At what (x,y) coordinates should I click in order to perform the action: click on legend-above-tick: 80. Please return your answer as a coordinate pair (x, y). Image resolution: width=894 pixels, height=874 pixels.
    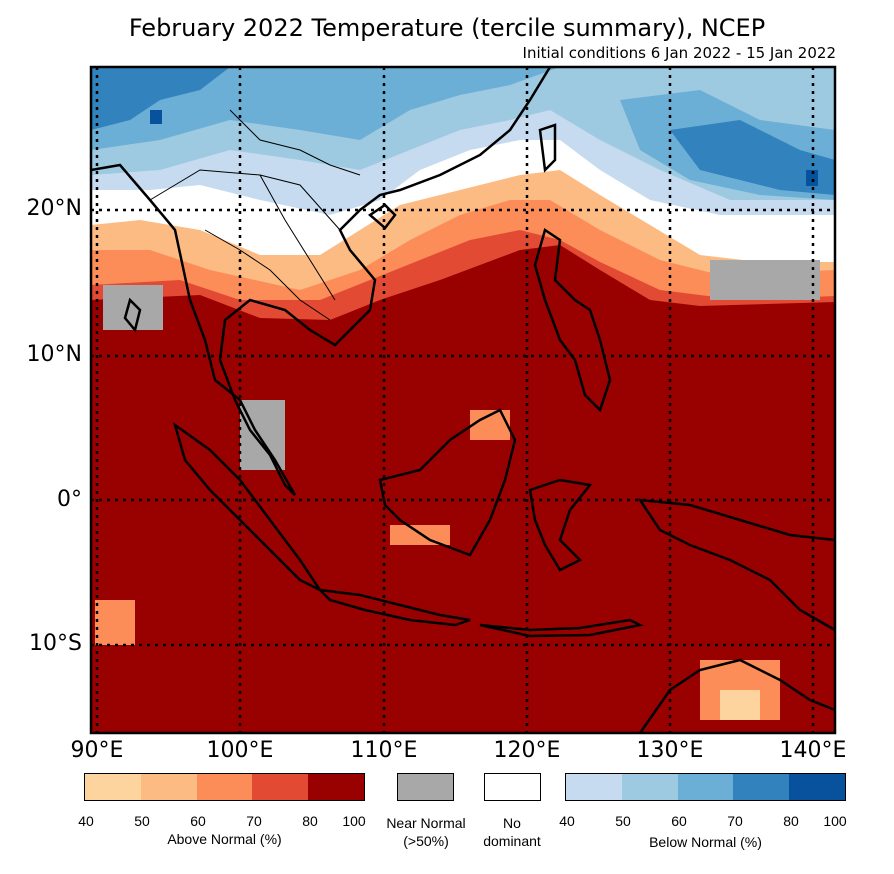
    Looking at the image, I should click on (310, 821).